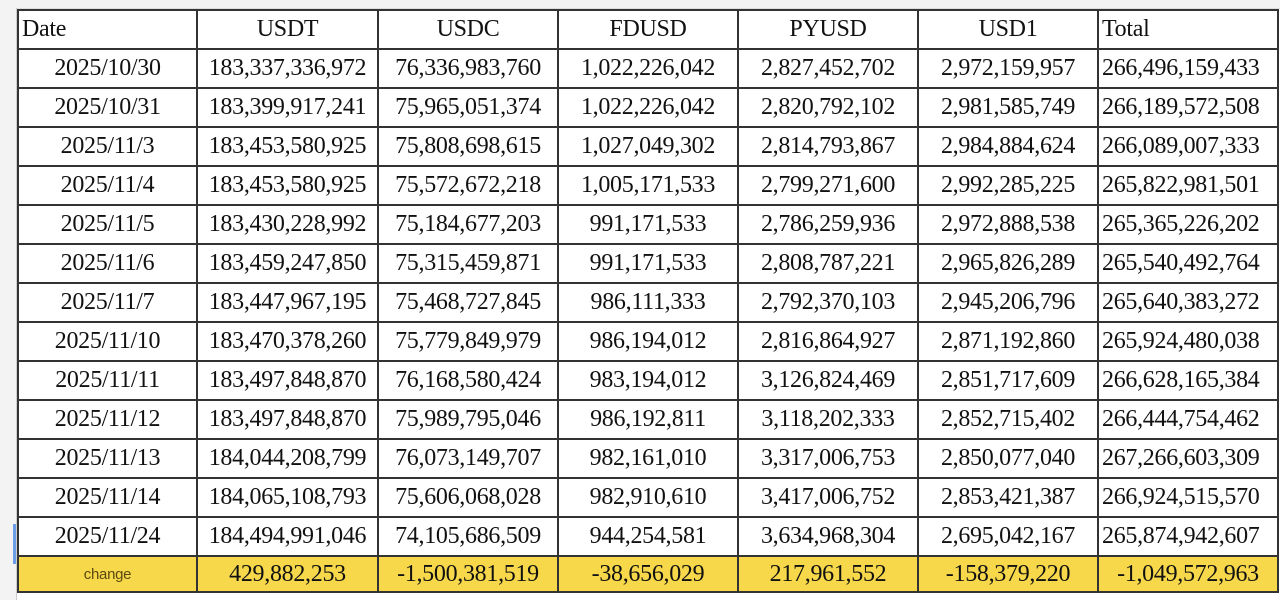  What do you see at coordinates (107, 29) in the screenshot?
I see `column-header-date: Date` at bounding box center [107, 29].